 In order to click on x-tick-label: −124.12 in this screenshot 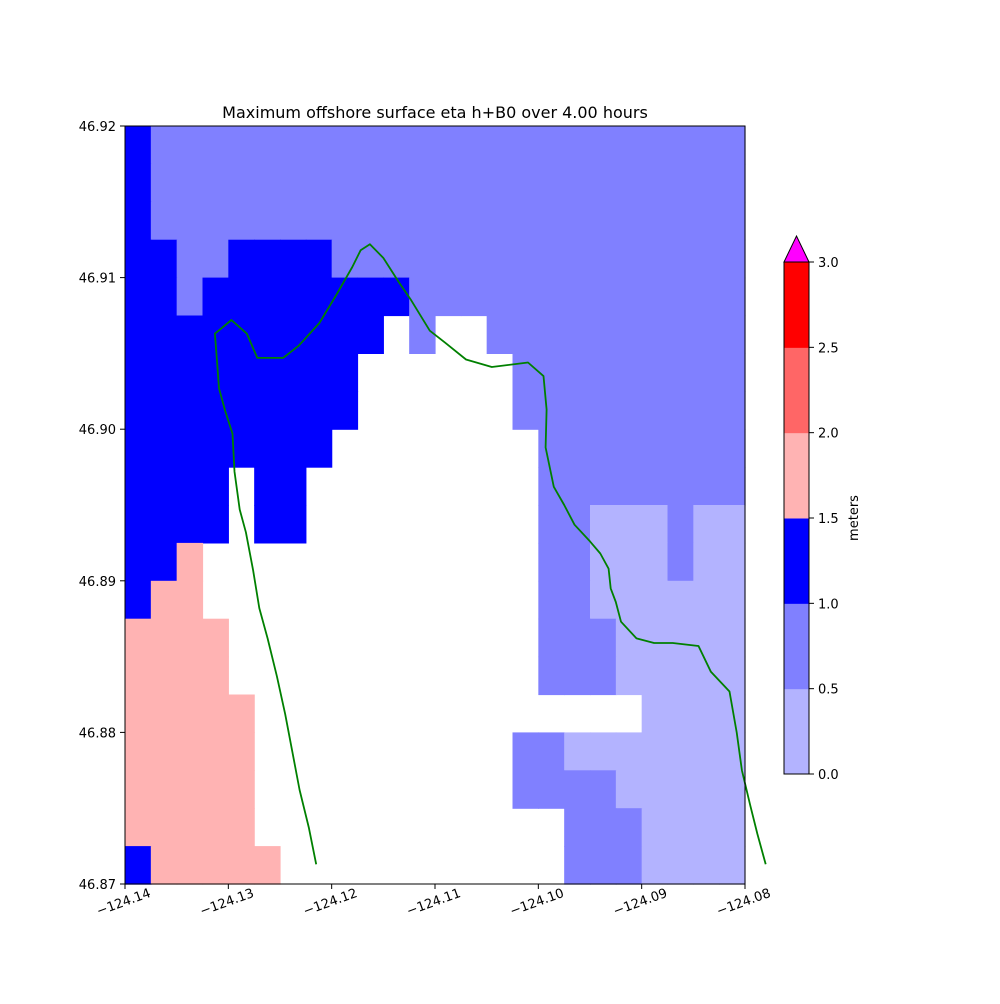, I will do `click(330, 902)`.